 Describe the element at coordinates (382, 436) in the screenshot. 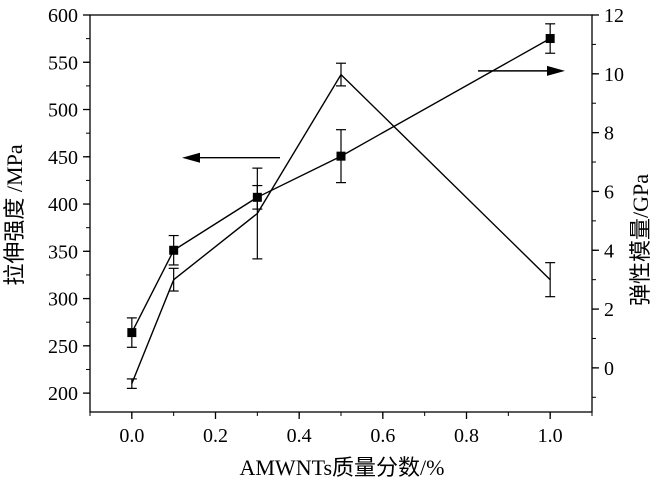

I see `x-tick-label: 0.6` at that location.